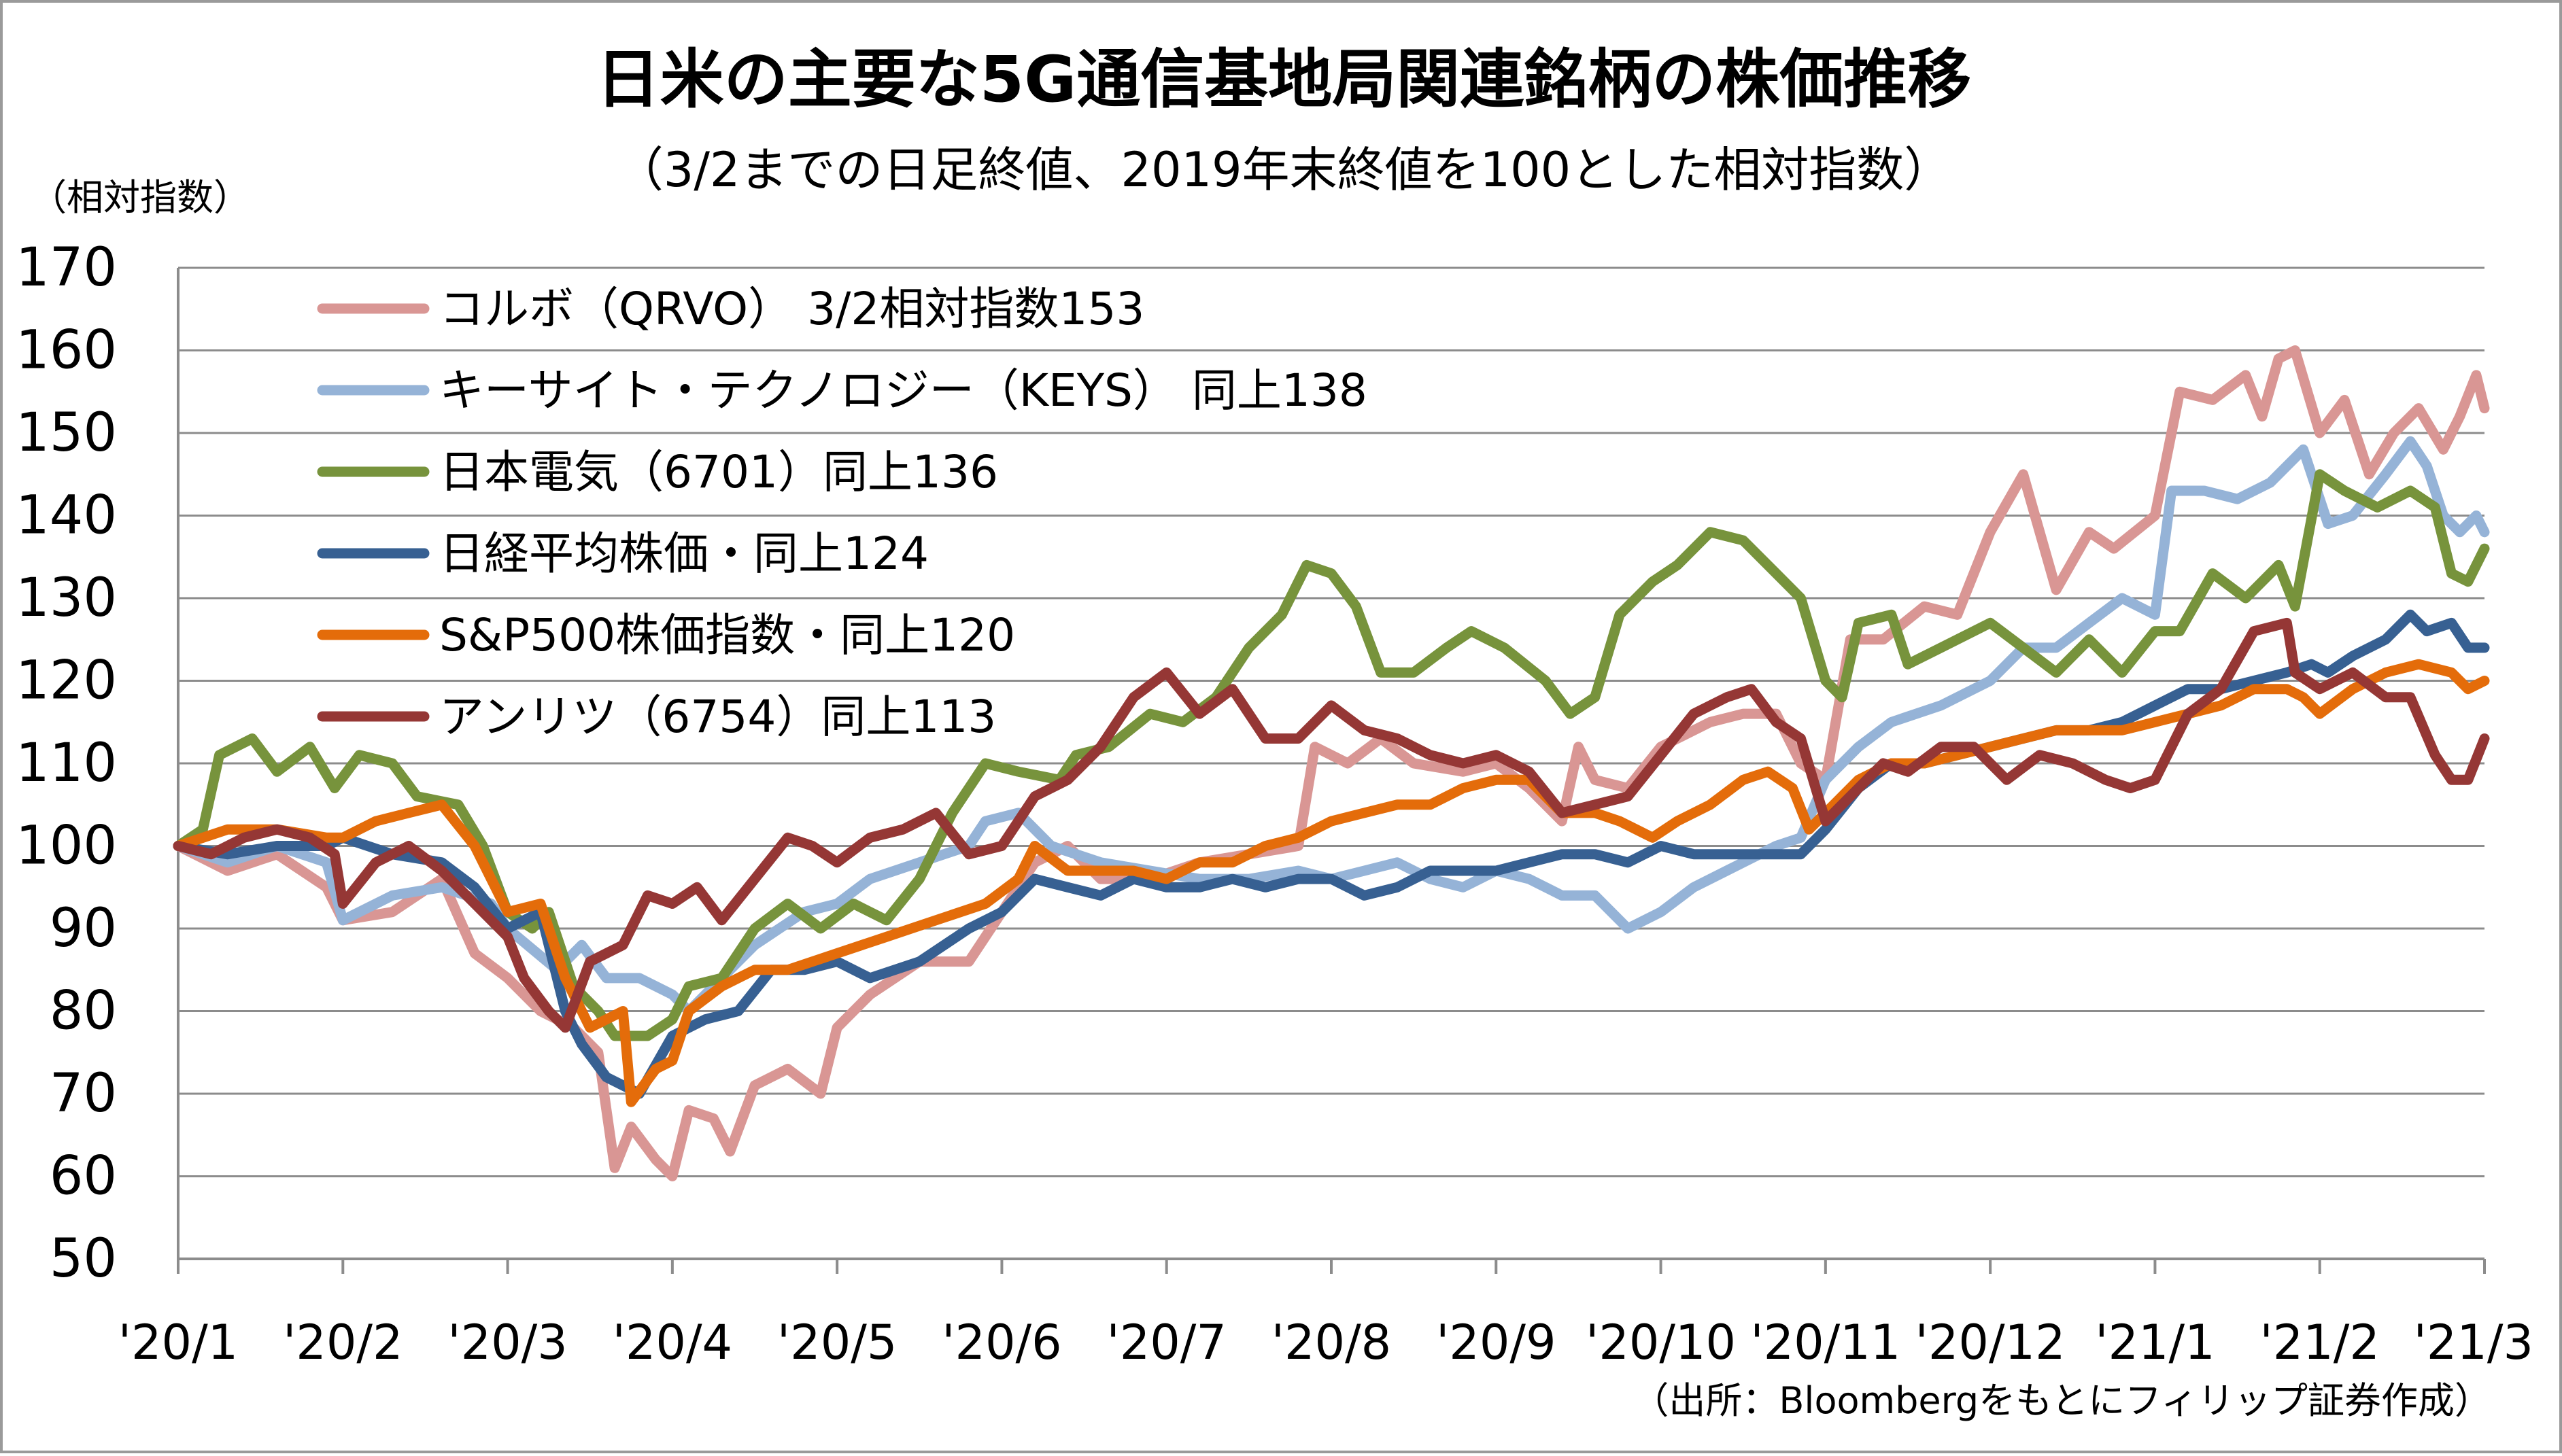 Image resolution: width=2562 pixels, height=1456 pixels. What do you see at coordinates (1166, 1343) in the screenshot?
I see `x-tick-label: '20/7` at bounding box center [1166, 1343].